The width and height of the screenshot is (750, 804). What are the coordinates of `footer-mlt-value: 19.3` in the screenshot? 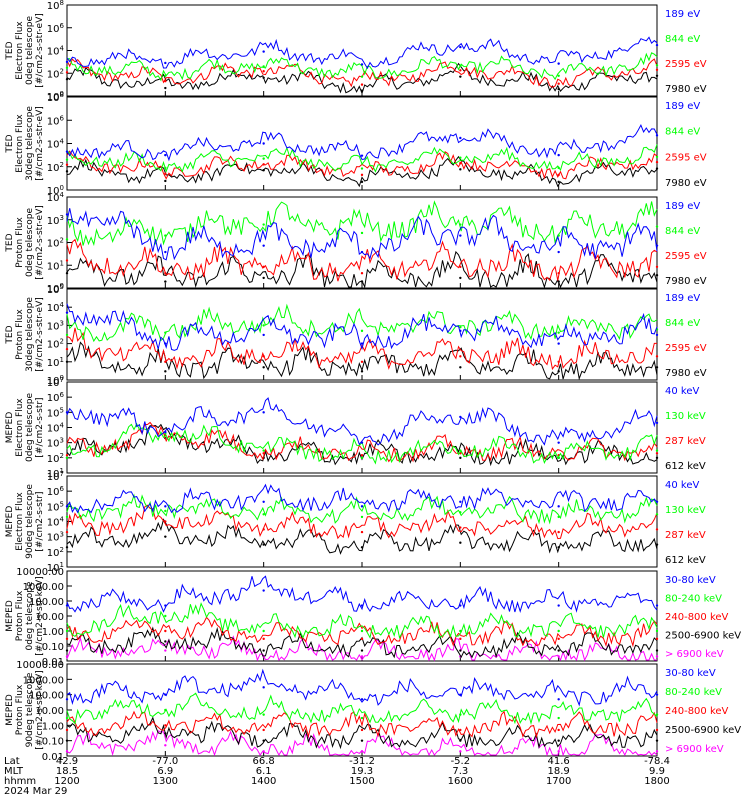 It's located at (362, 771).